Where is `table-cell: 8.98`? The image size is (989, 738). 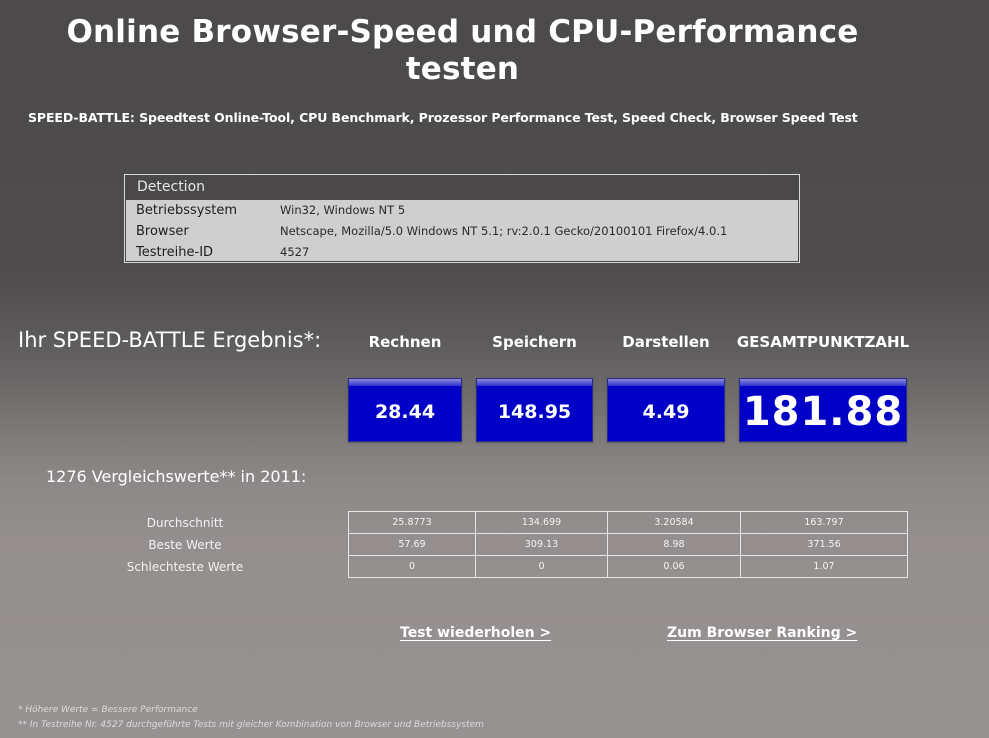 table-cell: 8.98 is located at coordinates (674, 544).